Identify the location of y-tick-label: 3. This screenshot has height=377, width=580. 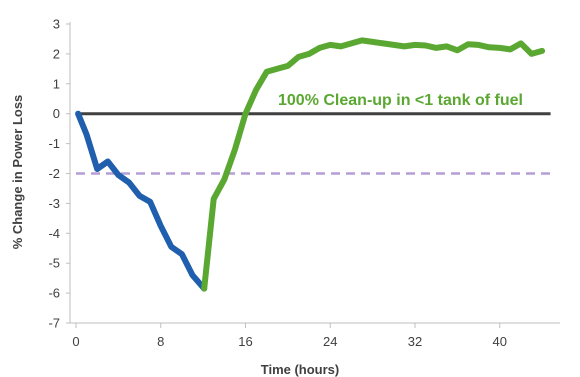
(56, 24).